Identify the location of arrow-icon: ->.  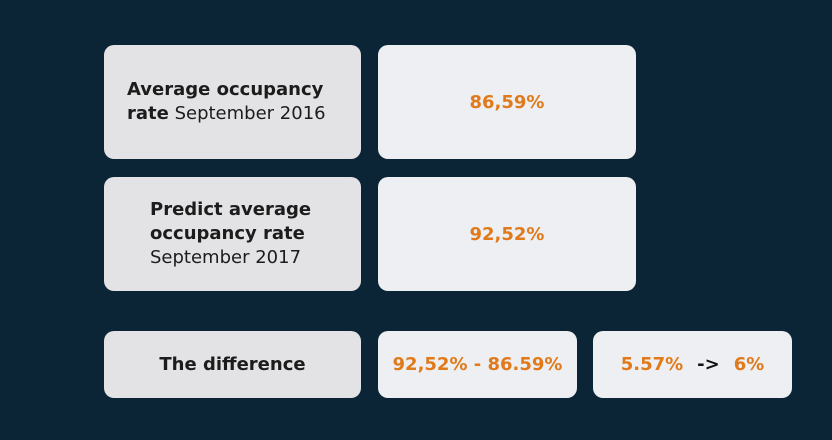
(708, 364).